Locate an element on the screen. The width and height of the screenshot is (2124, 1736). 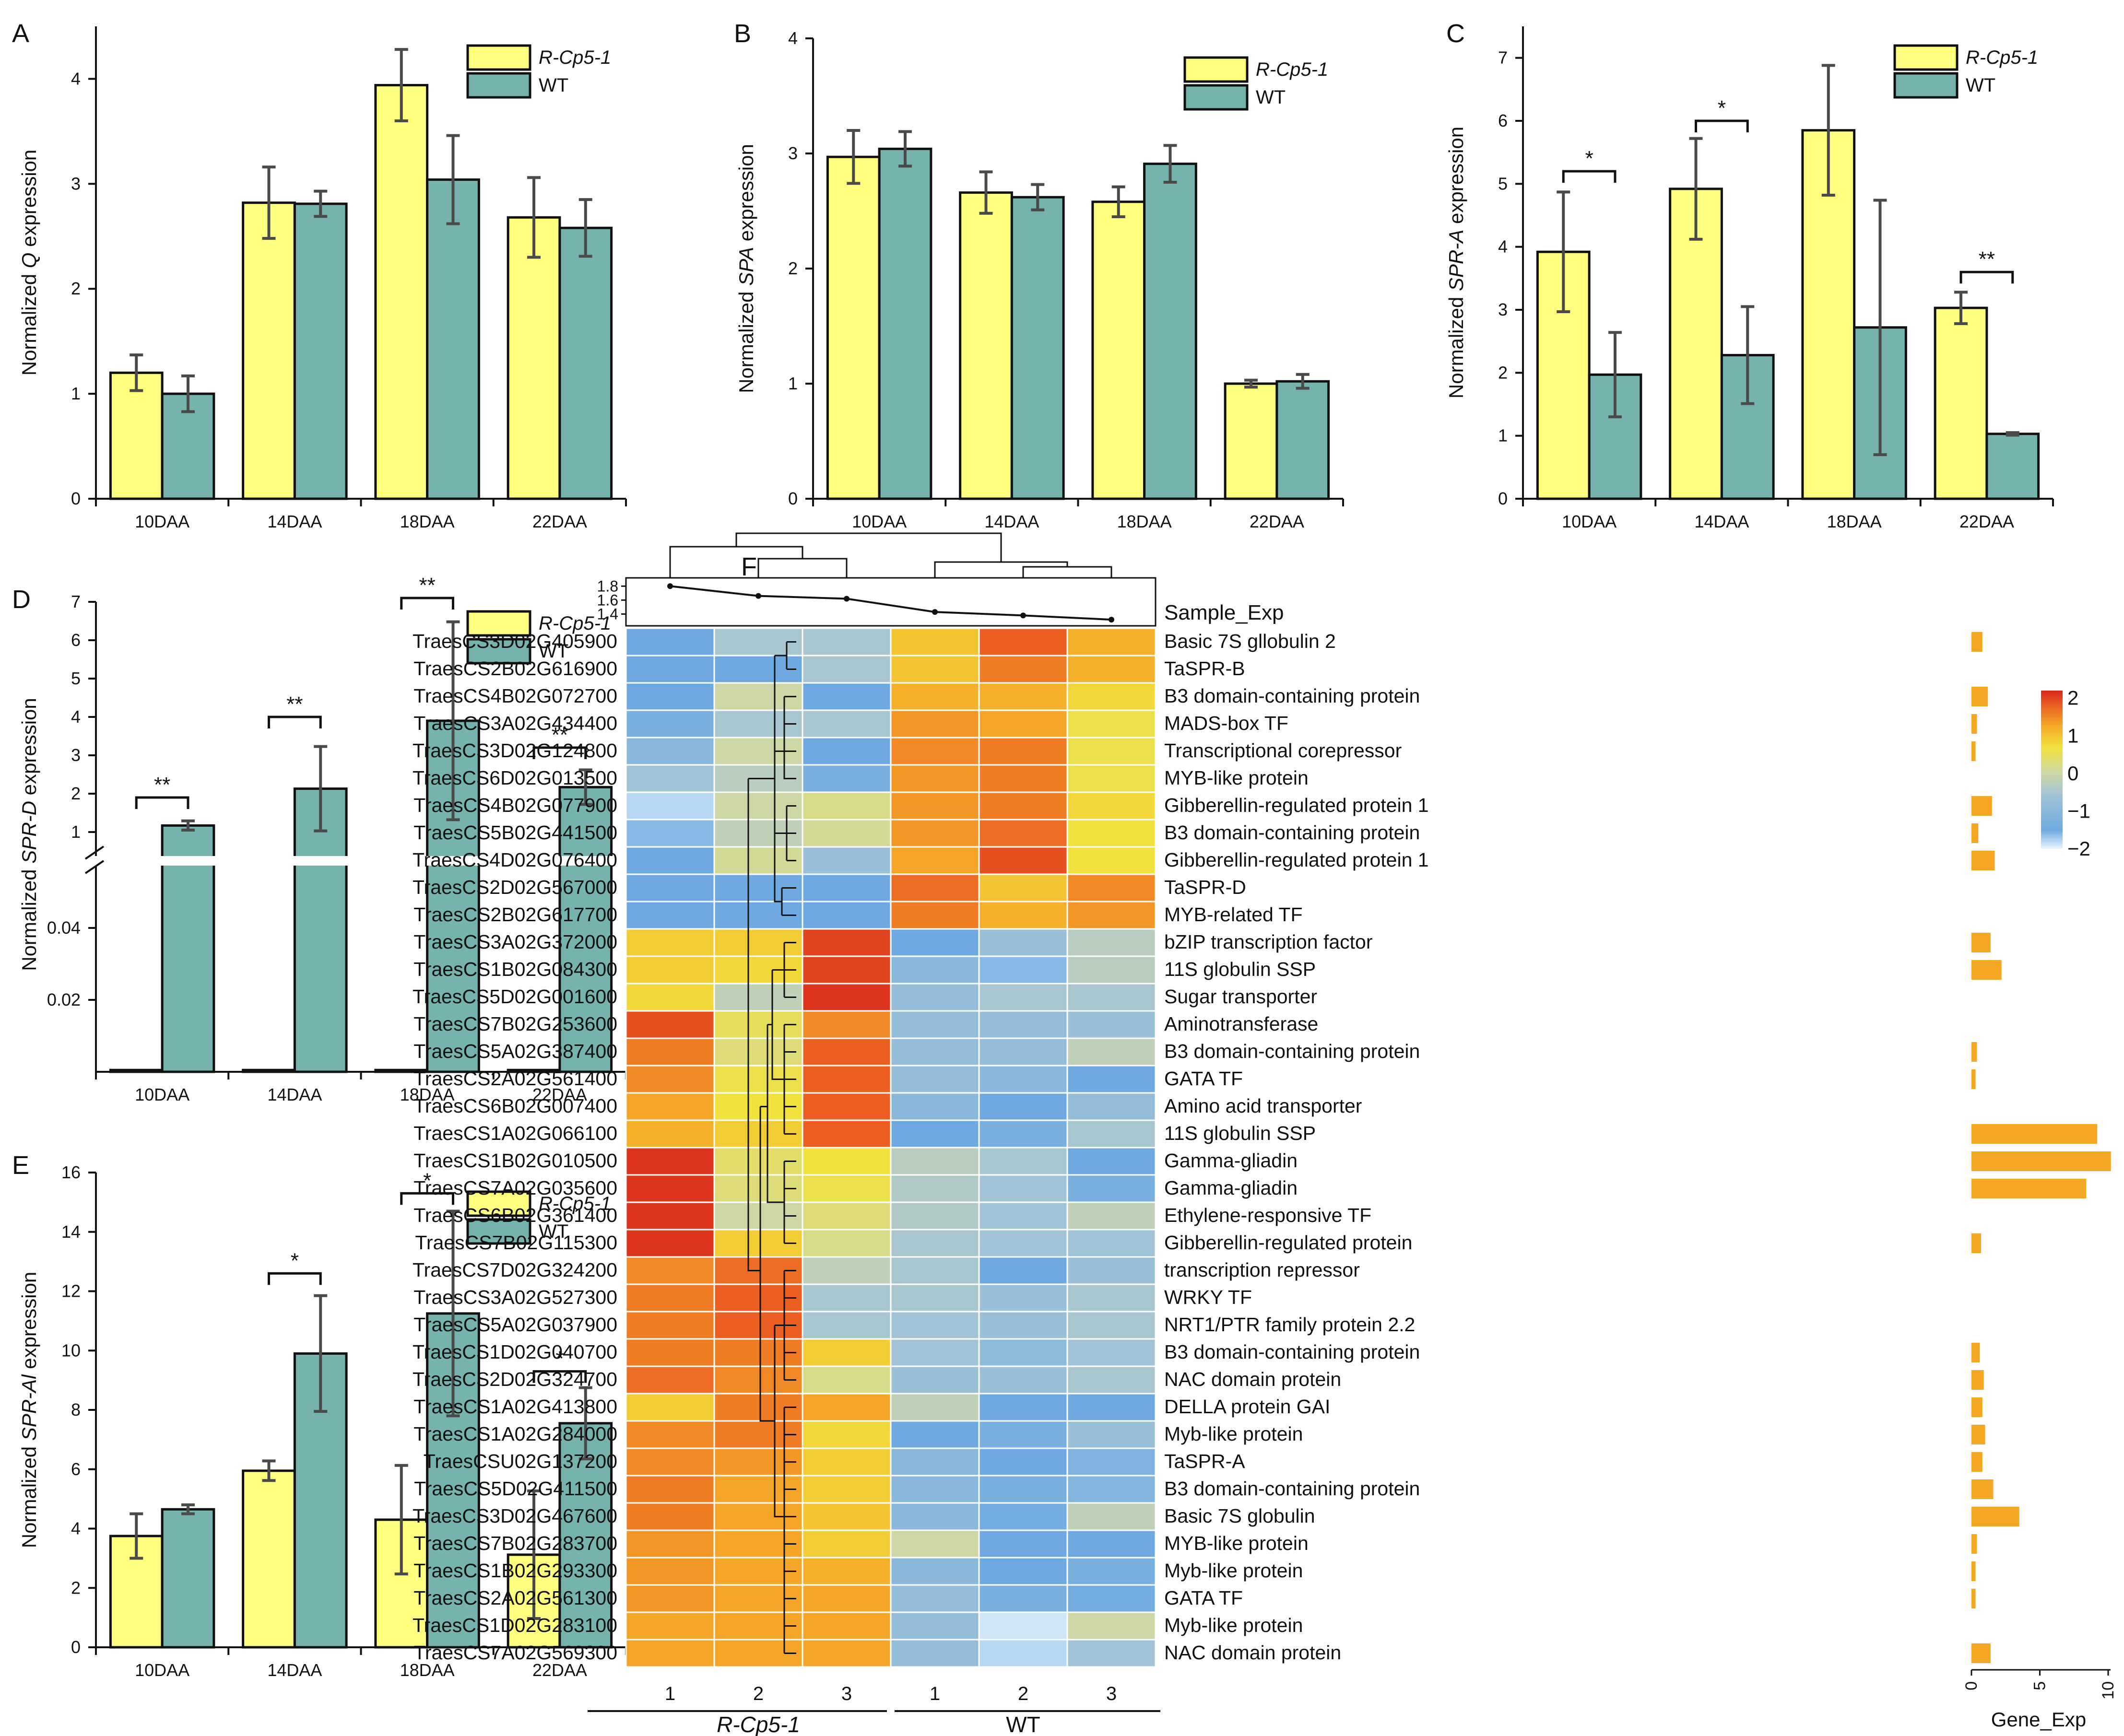
column-label: 1 is located at coordinates (670, 1693).